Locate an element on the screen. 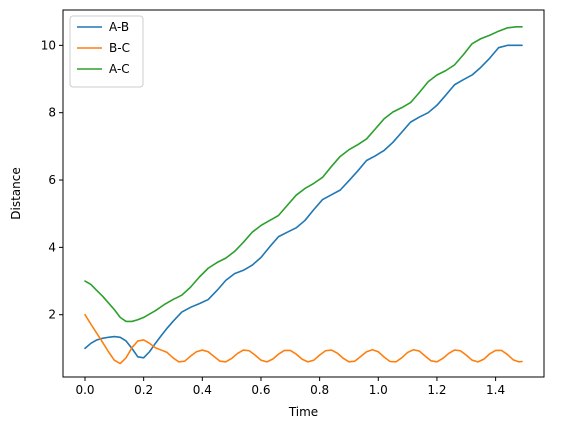 Image resolution: width=577 pixels, height=426 pixels. x-tick-label: 1.0 is located at coordinates (378, 390).